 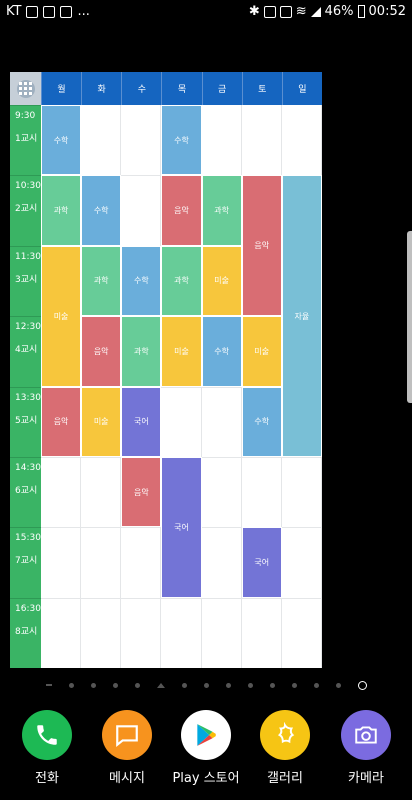 I want to click on app-label: 메시지, so click(x=127, y=778).